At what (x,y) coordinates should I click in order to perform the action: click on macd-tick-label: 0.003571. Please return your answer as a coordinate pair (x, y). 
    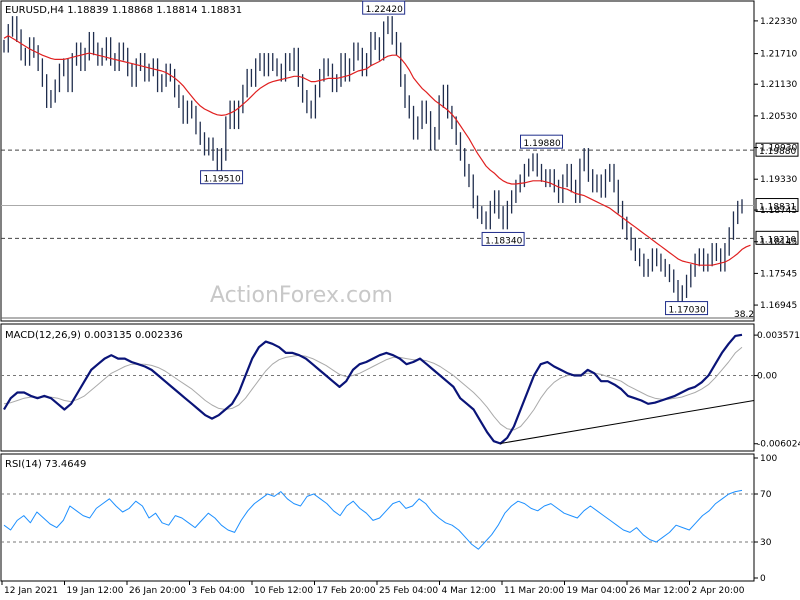
    Looking at the image, I should click on (778, 336).